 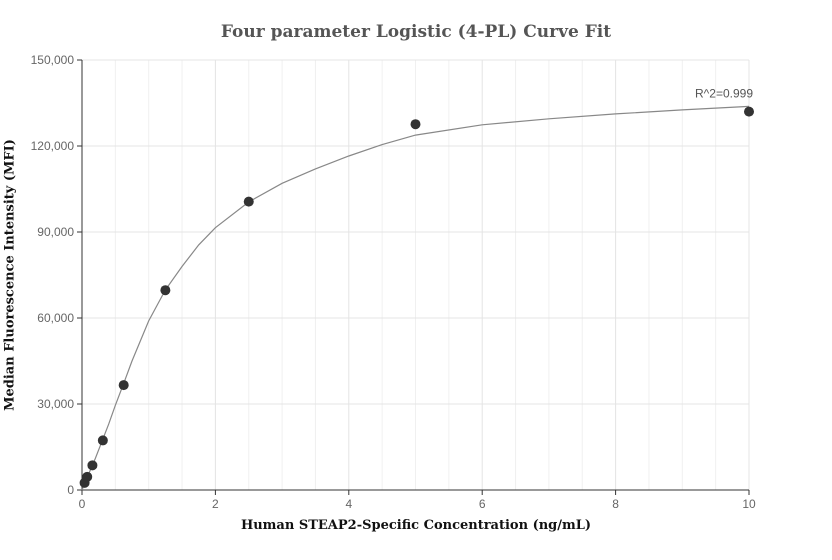 What do you see at coordinates (749, 504) in the screenshot?
I see `x-tick-label: 10` at bounding box center [749, 504].